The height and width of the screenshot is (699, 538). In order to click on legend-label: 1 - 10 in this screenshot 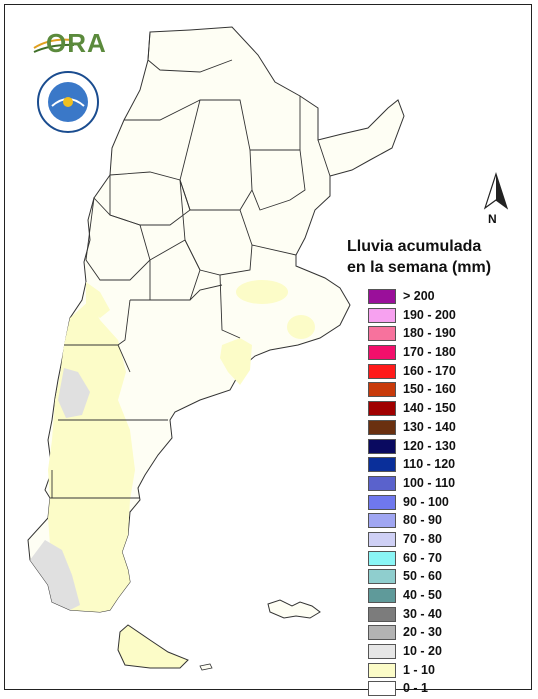, I will do `click(419, 669)`.